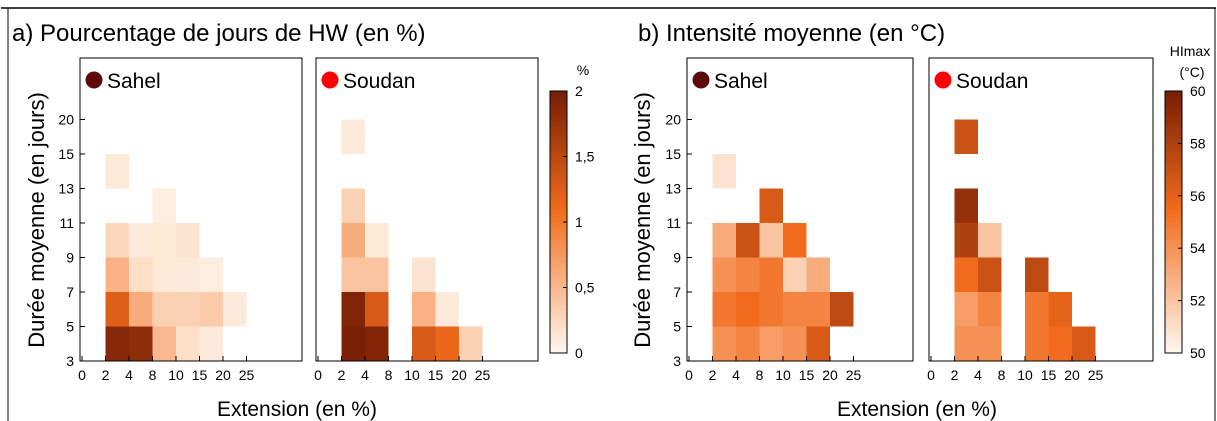 This screenshot has height=421, width=1217. Describe the element at coordinates (66, 223) in the screenshot. I see `y-tick-label: 11` at that location.